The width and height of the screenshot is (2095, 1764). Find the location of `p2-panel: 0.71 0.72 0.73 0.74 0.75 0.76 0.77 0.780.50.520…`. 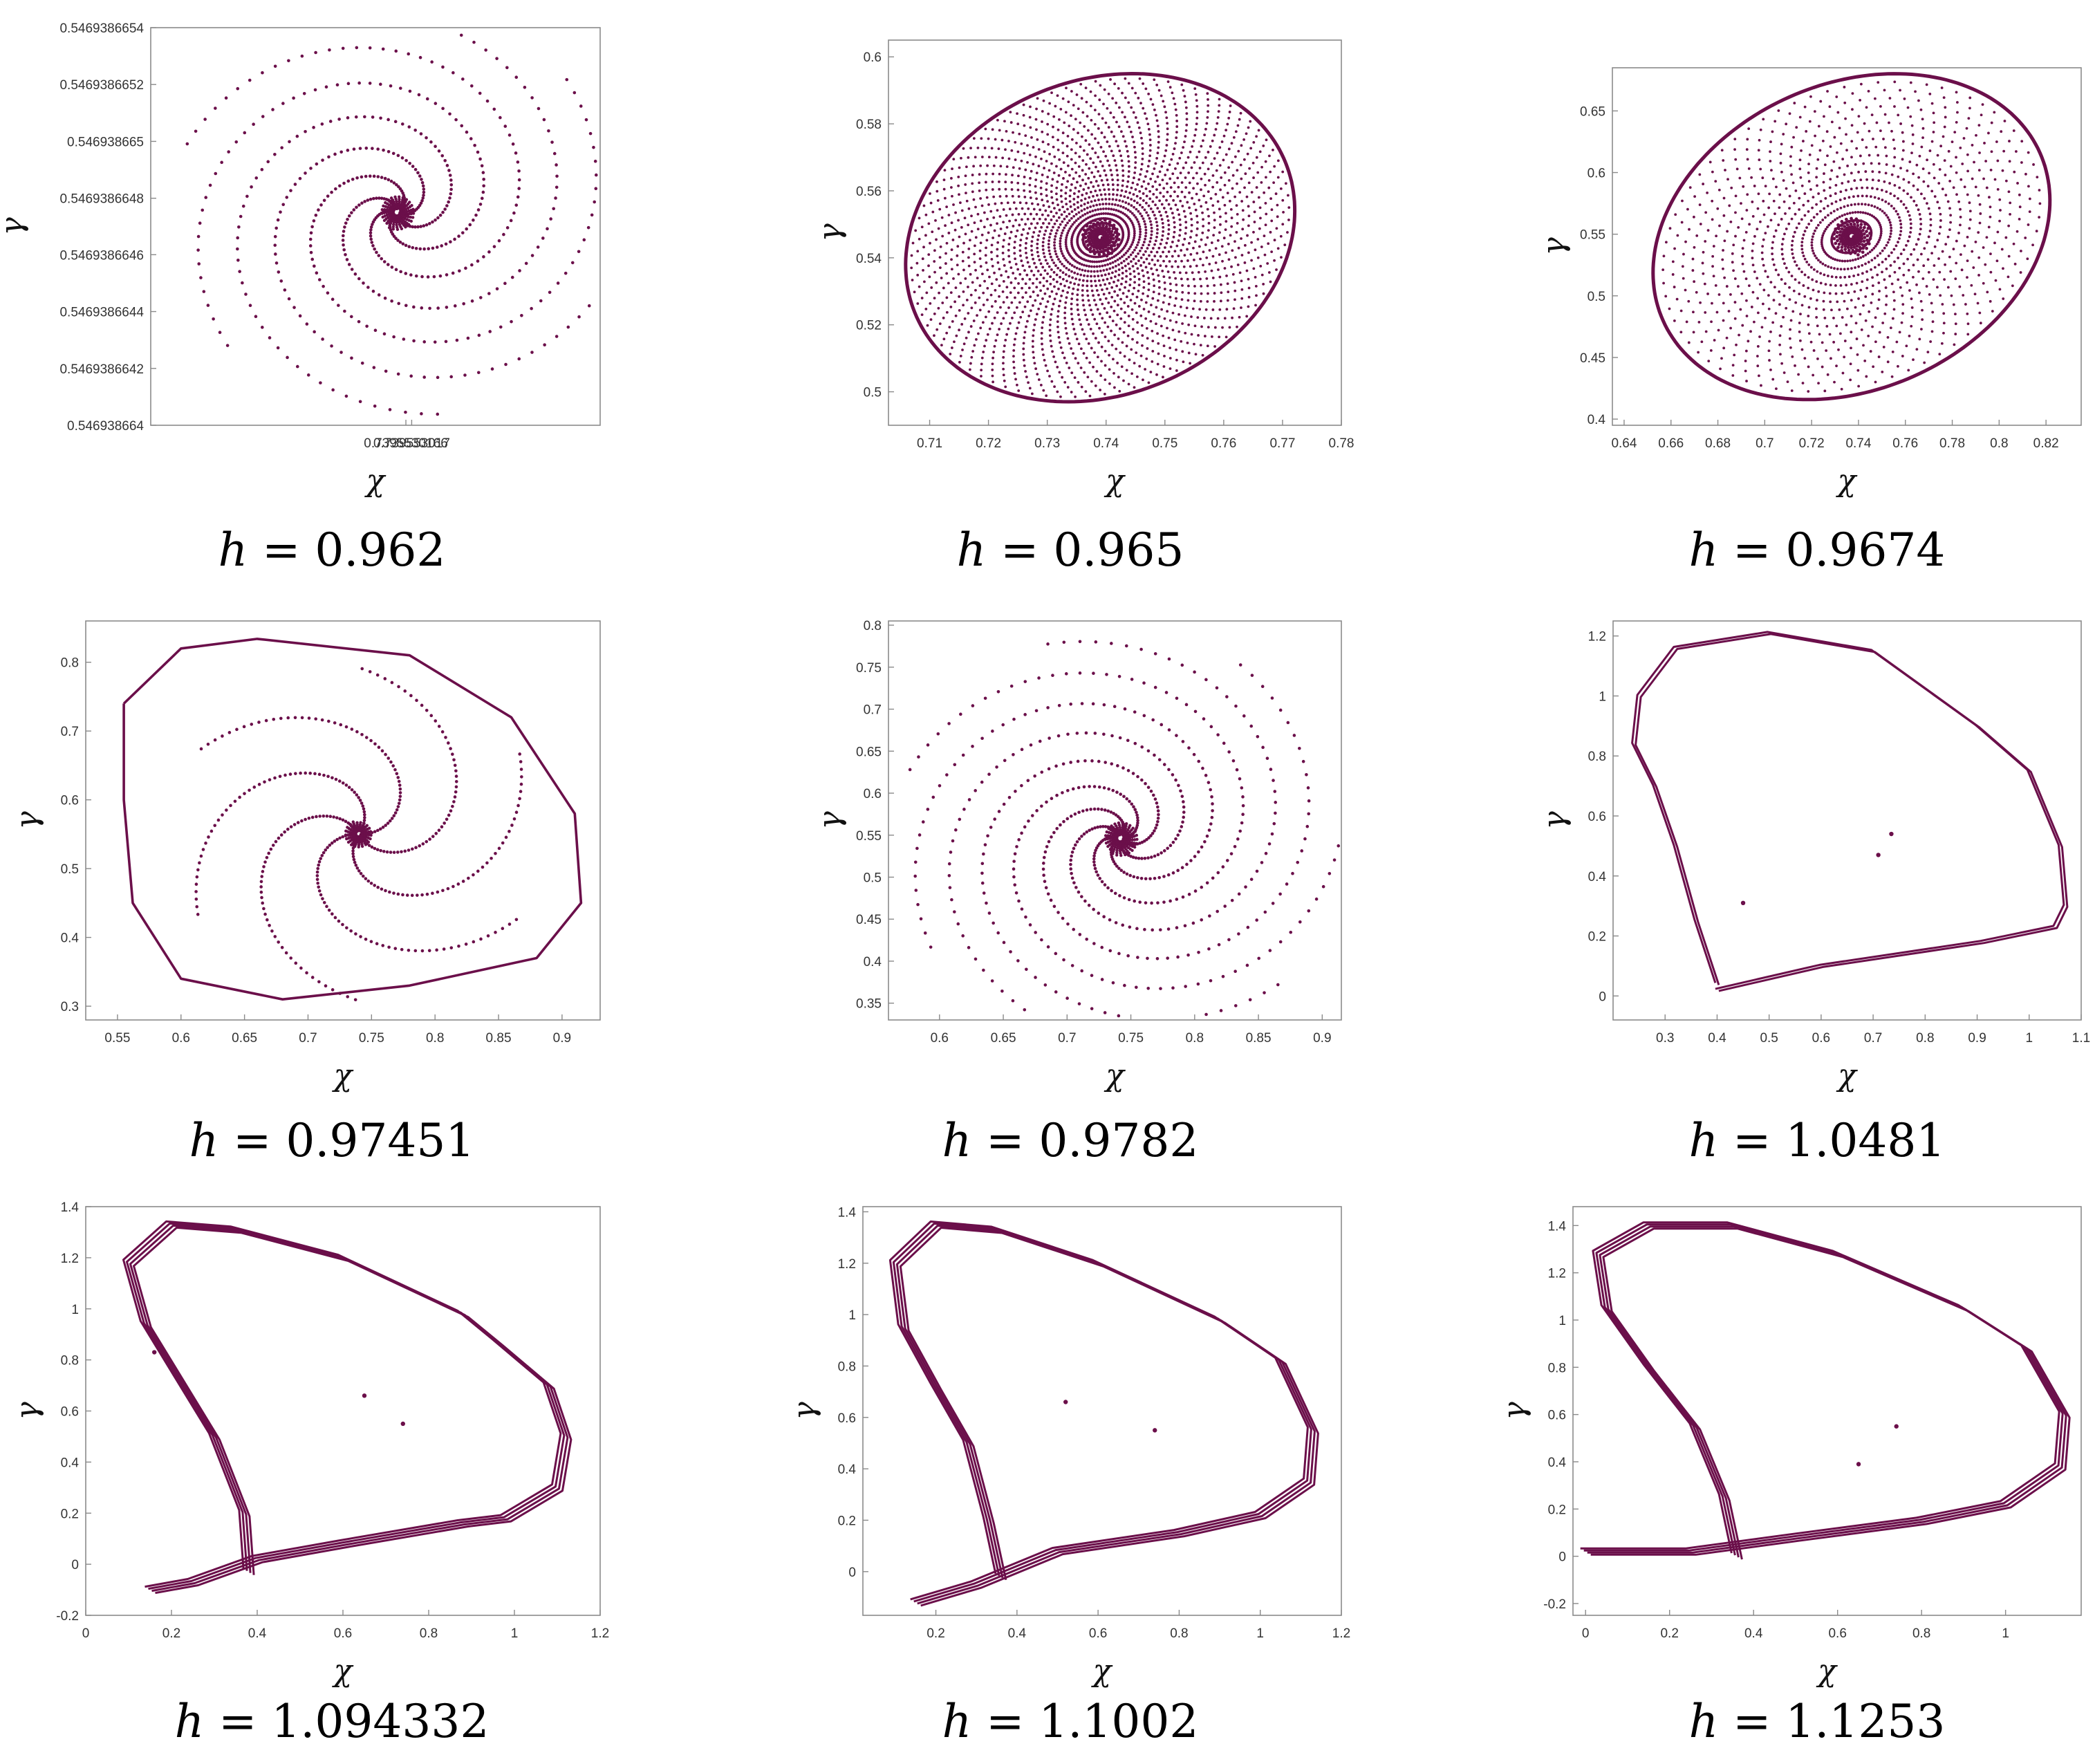

p2-panel: 0.71 0.72 0.73 0.74 0.75 0.76 0.77 0.780.50.520… is located at coordinates (1083, 308).